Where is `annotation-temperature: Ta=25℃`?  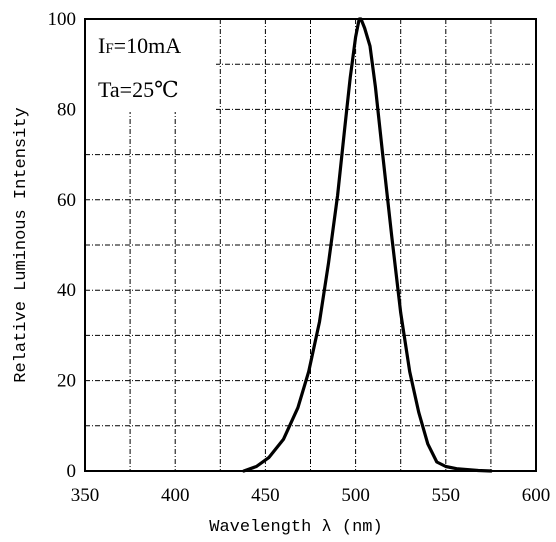 annotation-temperature: Ta=25℃ is located at coordinates (138, 89).